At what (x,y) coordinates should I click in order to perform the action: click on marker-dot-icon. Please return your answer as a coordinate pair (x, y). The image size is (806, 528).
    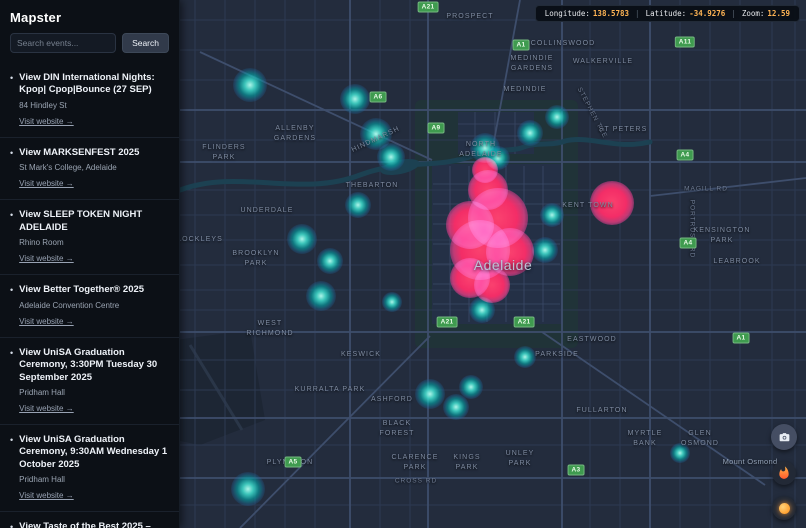
    Looking at the image, I should click on (784, 508).